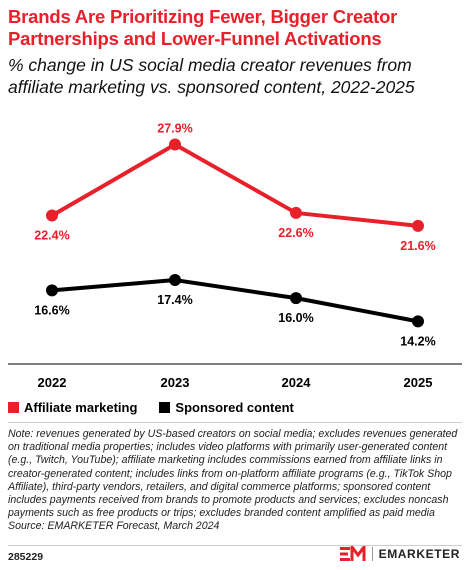 This screenshot has height=570, width=470. Describe the element at coordinates (234, 407) in the screenshot. I see `legend-label-sponsored: Sponsored content` at that location.